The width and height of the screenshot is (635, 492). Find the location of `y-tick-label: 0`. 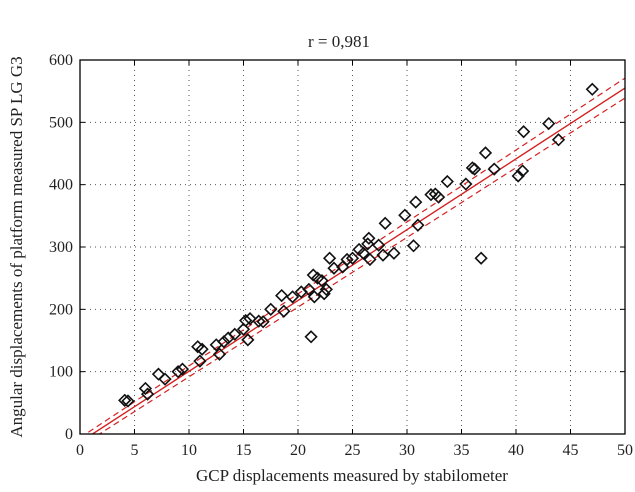

y-tick-label: 0 is located at coordinates (69, 434).